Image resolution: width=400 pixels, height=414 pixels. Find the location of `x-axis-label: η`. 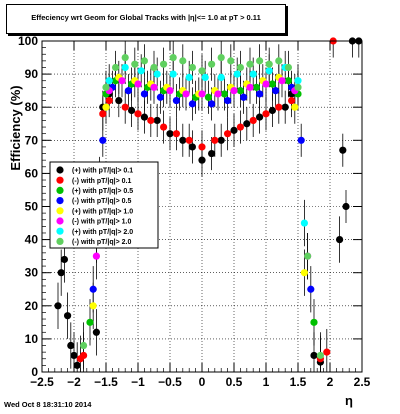

x-axis-label: η is located at coordinates (349, 400).